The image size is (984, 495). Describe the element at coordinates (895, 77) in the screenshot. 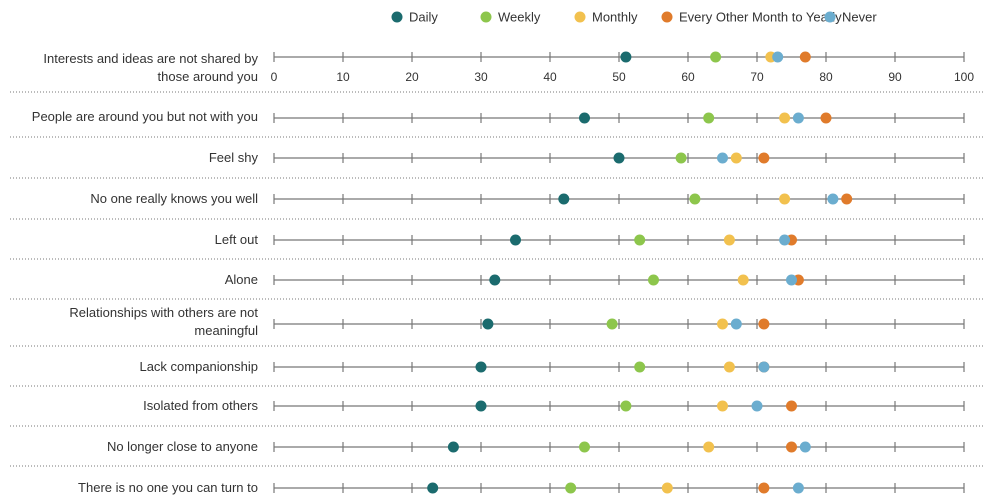

I see `x-tick-label: 90` at that location.